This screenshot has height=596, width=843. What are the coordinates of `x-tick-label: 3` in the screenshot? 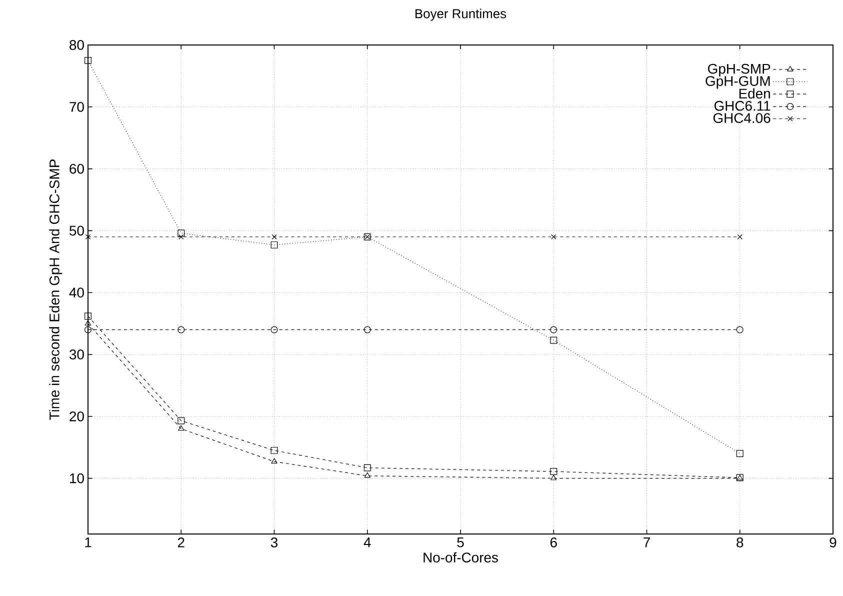 It's located at (274, 543).